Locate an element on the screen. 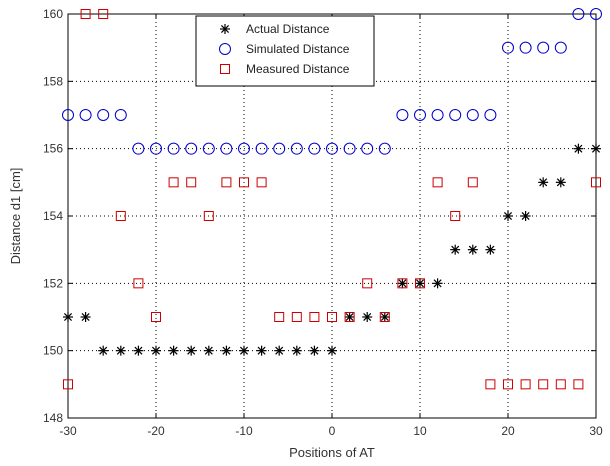 This screenshot has width=610, height=466. legend-label: Measured Distance is located at coordinates (298, 69).